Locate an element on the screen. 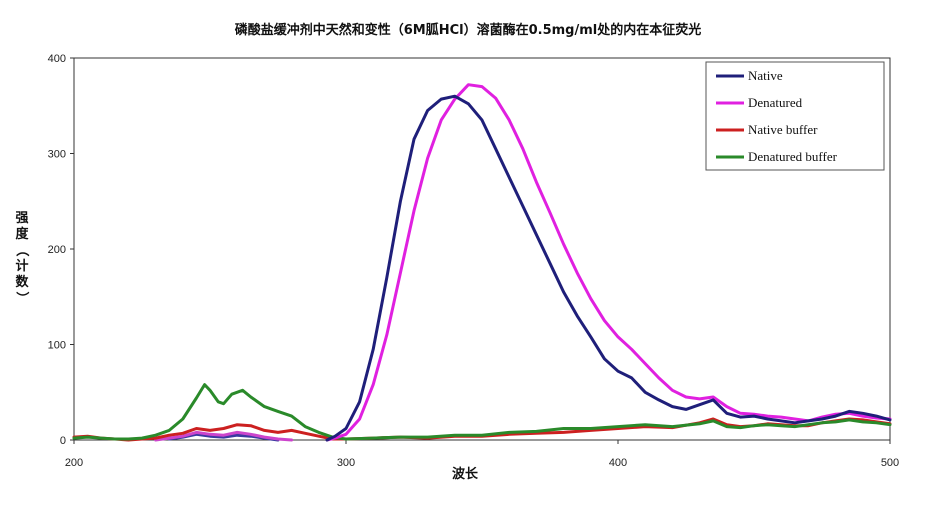 Image resolution: width=936 pixels, height=532 pixels. chart-title: 磷酸盐缓冲剂中天然和变性（6M胍HCl）溶菌酶在0.5mg/ml处的内在本征荧光 is located at coordinates (468, 30).